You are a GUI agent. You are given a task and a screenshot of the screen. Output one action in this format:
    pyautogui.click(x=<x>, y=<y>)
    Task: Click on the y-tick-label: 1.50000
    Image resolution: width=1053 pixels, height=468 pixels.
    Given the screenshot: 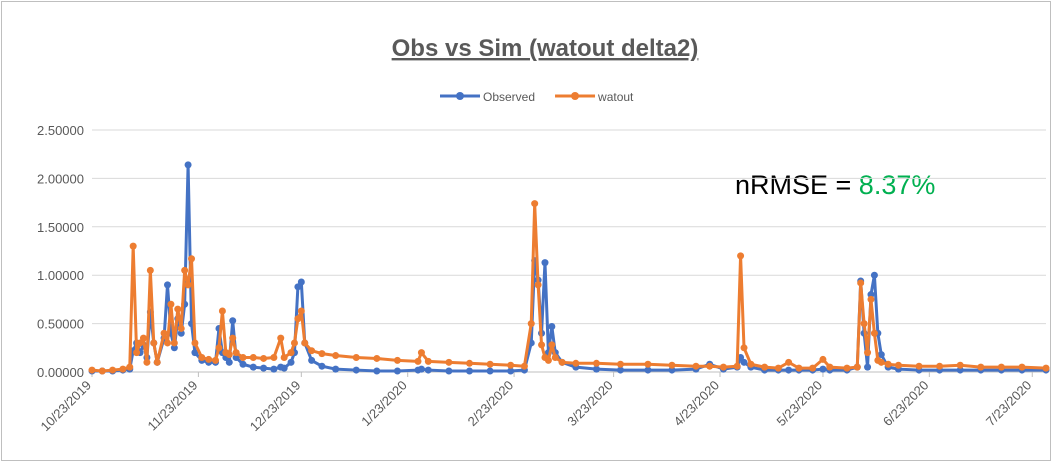 What is the action you would take?
    pyautogui.click(x=60, y=227)
    